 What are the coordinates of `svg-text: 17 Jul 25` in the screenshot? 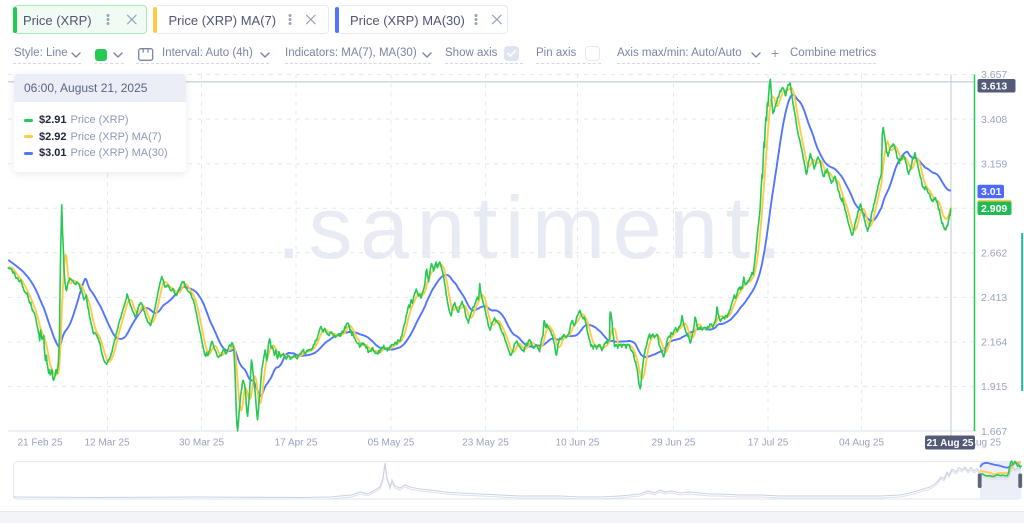 It's located at (768, 443).